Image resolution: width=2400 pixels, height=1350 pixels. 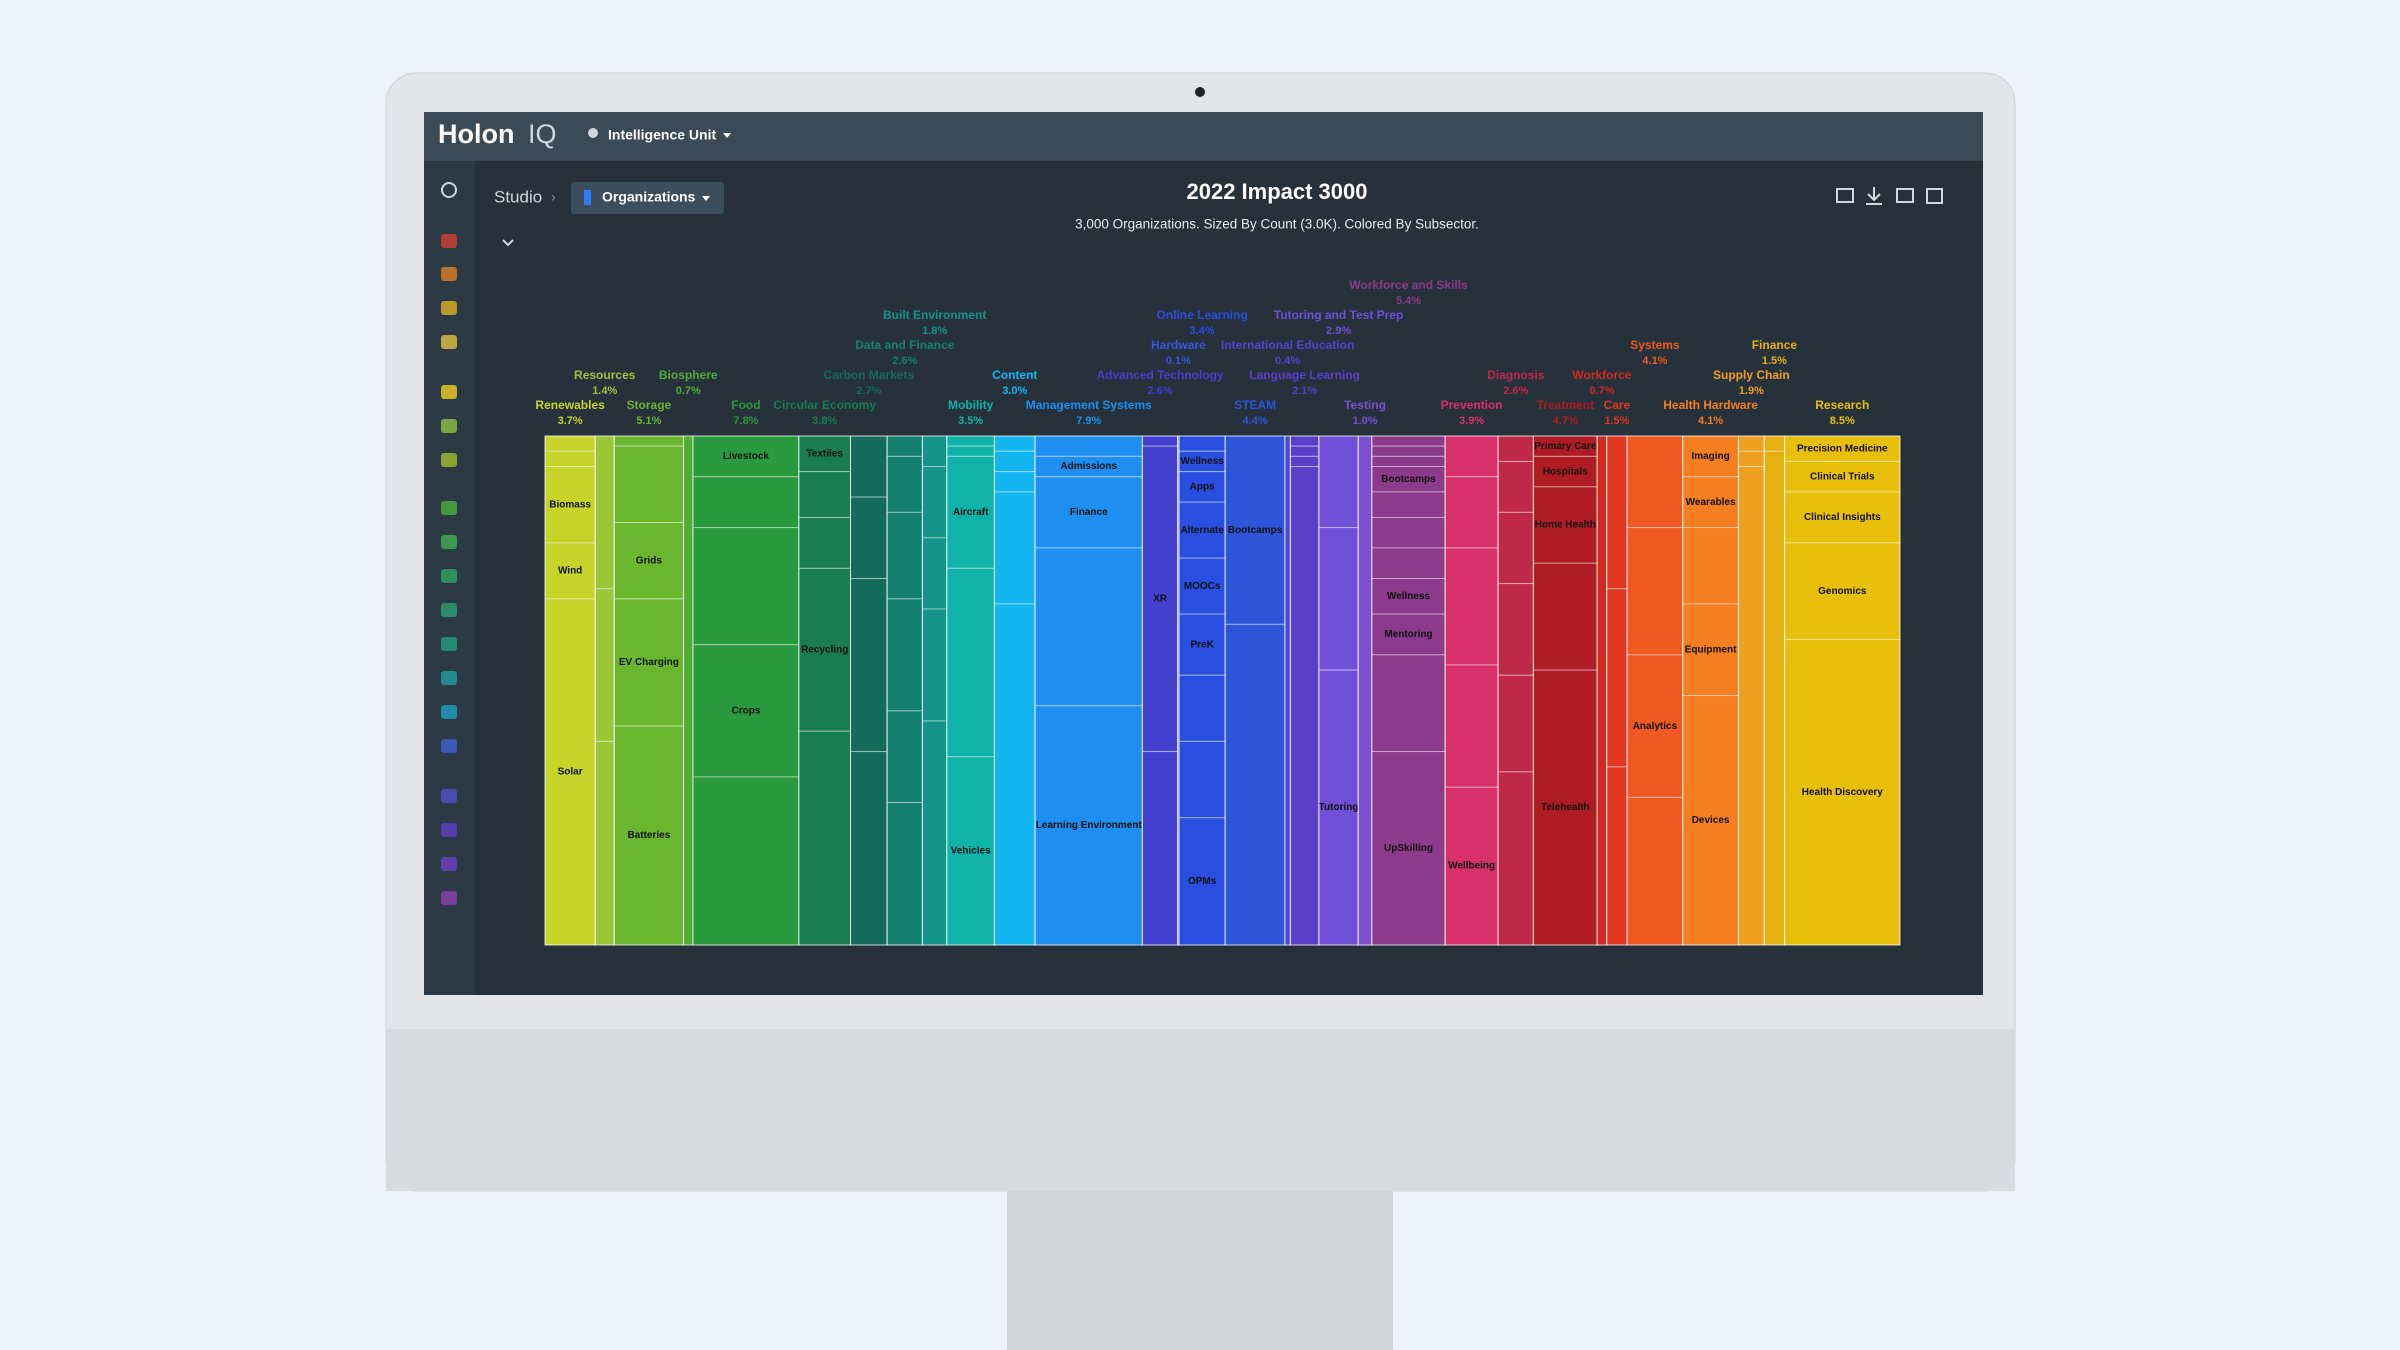 I want to click on column-share: 7.9%, so click(x=1088, y=421).